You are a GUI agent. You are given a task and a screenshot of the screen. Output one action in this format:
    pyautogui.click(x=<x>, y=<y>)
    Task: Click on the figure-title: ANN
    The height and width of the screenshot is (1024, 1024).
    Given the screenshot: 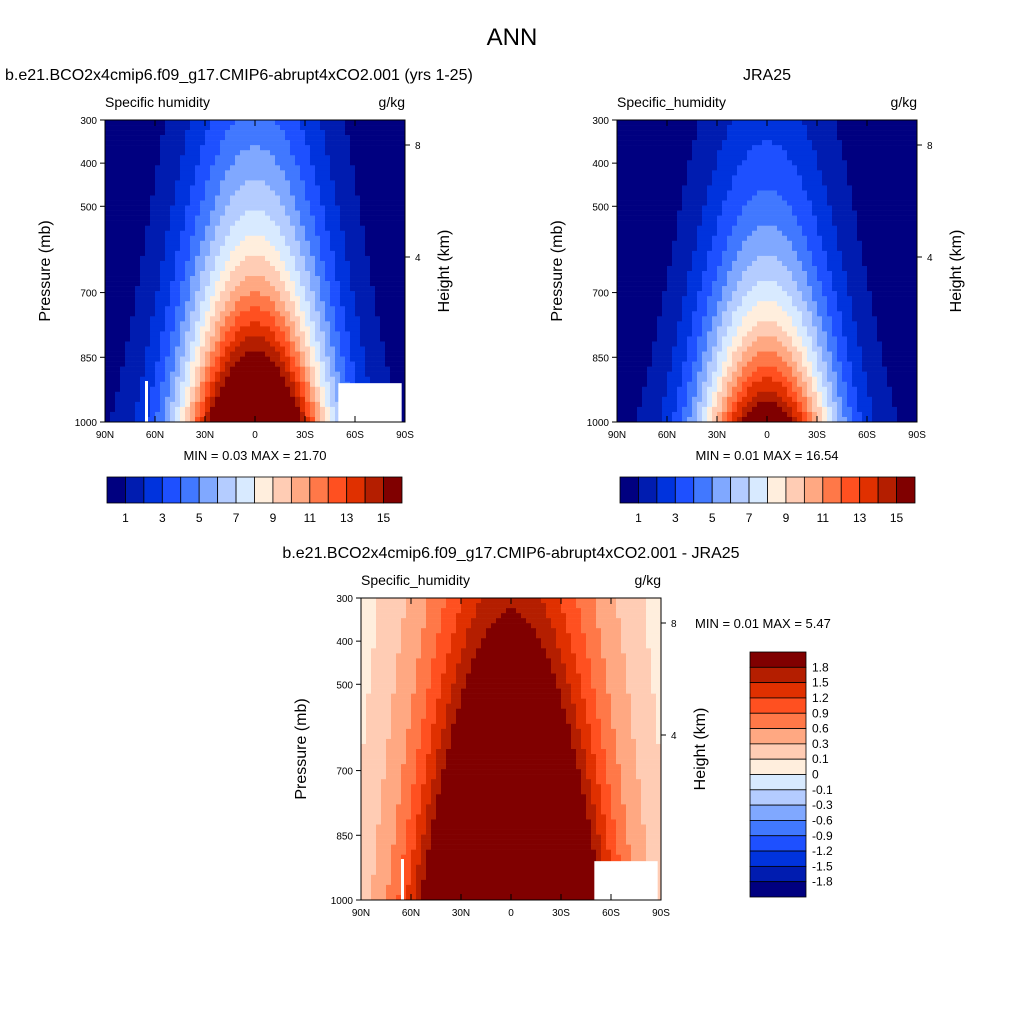 What is the action you would take?
    pyautogui.click(x=512, y=37)
    